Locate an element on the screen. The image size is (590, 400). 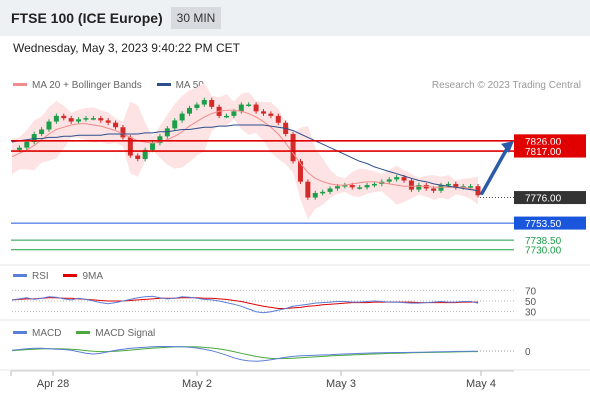
macd-legend: MACD MACD Signal is located at coordinates (90, 333).